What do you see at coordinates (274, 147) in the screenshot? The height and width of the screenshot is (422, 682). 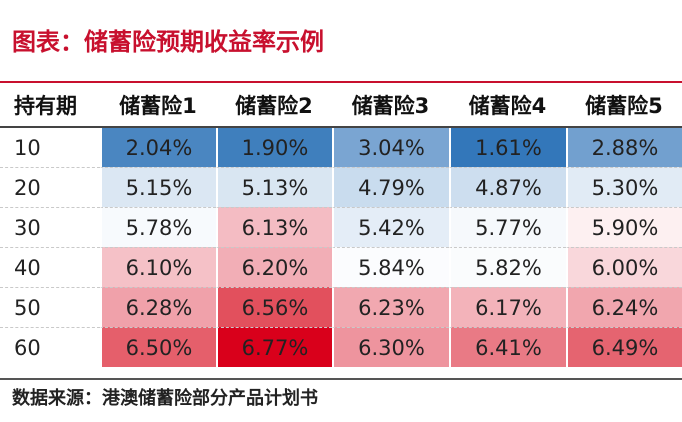 I see `yield-cell: 1.90%` at bounding box center [274, 147].